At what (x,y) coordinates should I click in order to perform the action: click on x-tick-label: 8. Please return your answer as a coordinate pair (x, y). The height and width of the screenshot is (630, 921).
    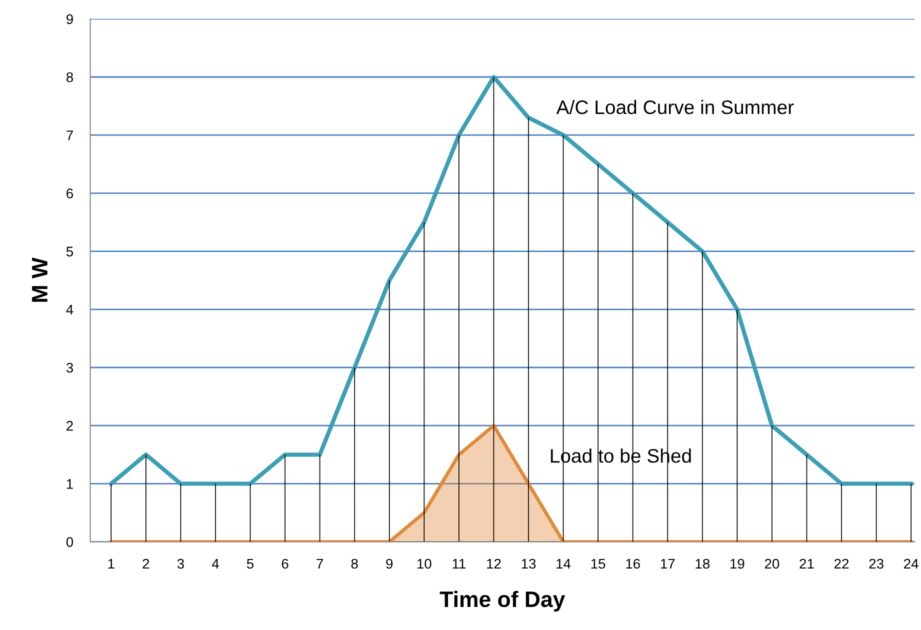
    Looking at the image, I should click on (354, 563).